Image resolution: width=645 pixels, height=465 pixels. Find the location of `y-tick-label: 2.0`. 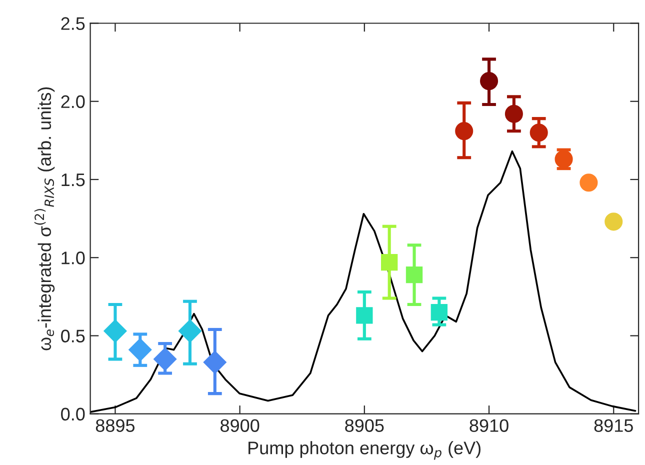

y-tick-label: 2.0 is located at coordinates (73, 101).